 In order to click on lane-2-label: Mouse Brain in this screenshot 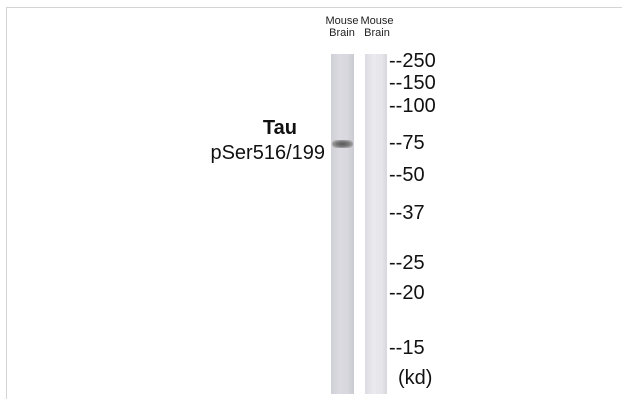, I will do `click(377, 27)`.